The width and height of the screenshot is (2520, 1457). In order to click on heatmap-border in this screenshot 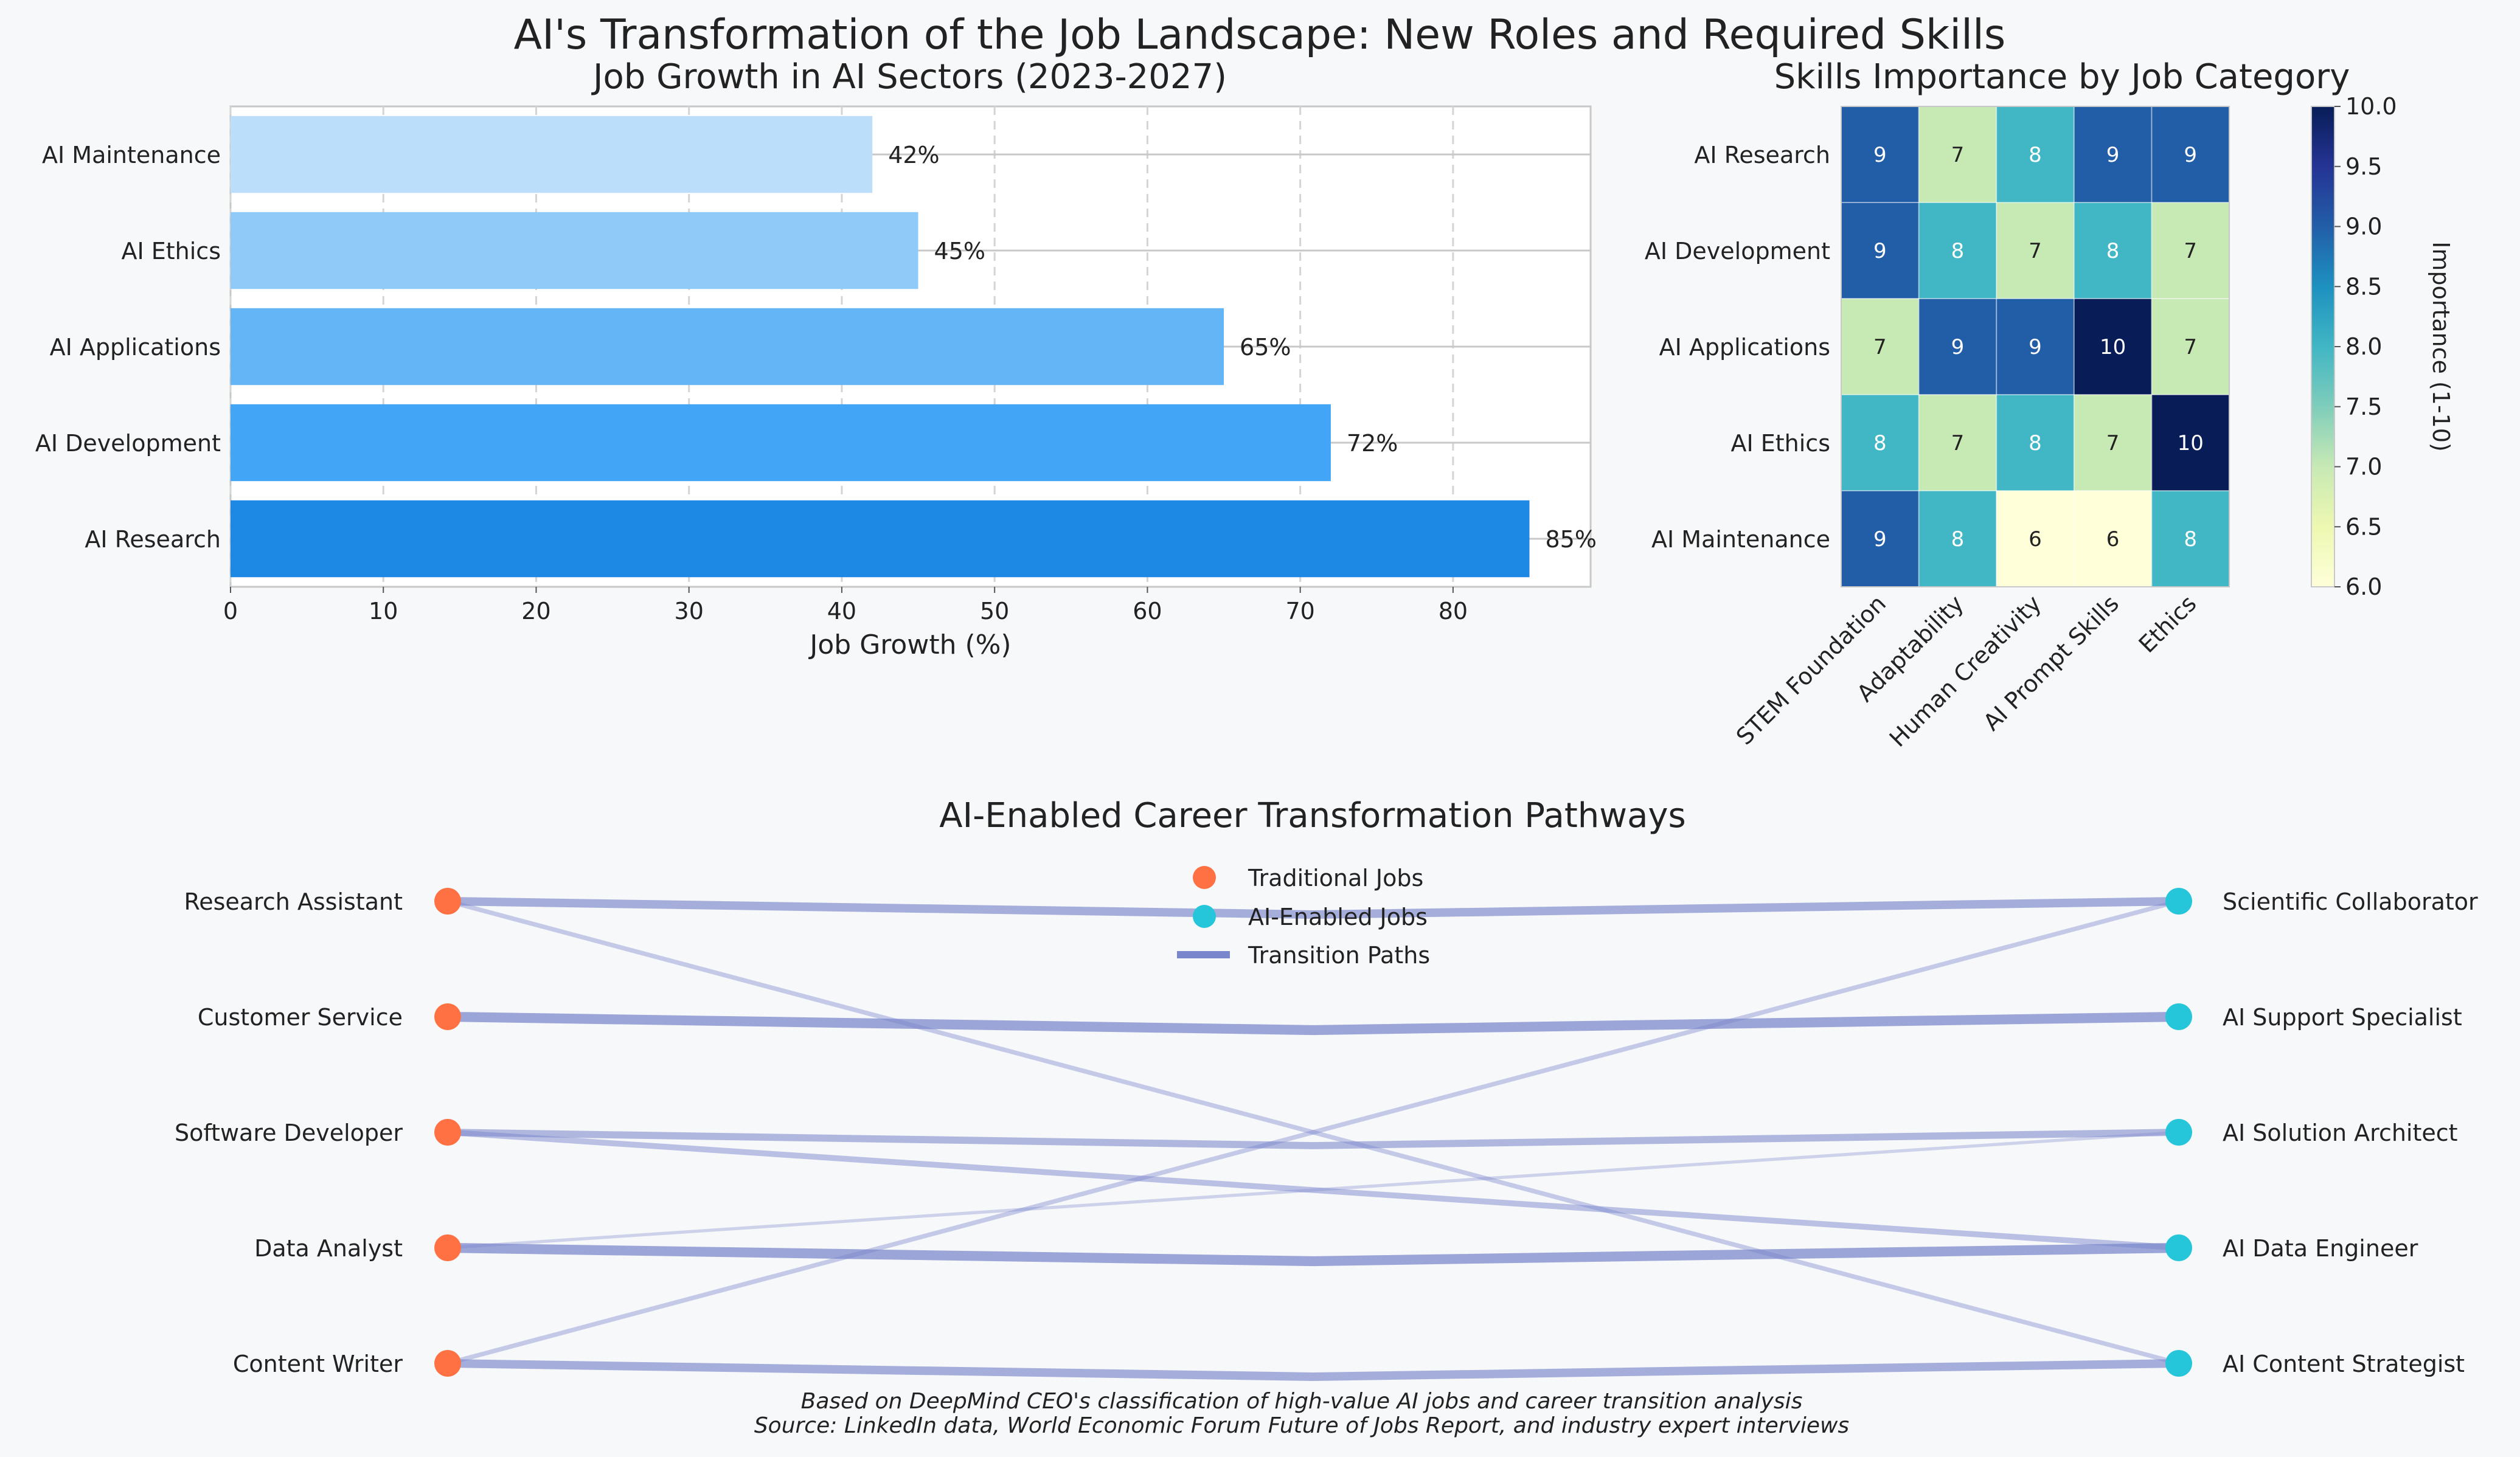, I will do `click(2035, 346)`.